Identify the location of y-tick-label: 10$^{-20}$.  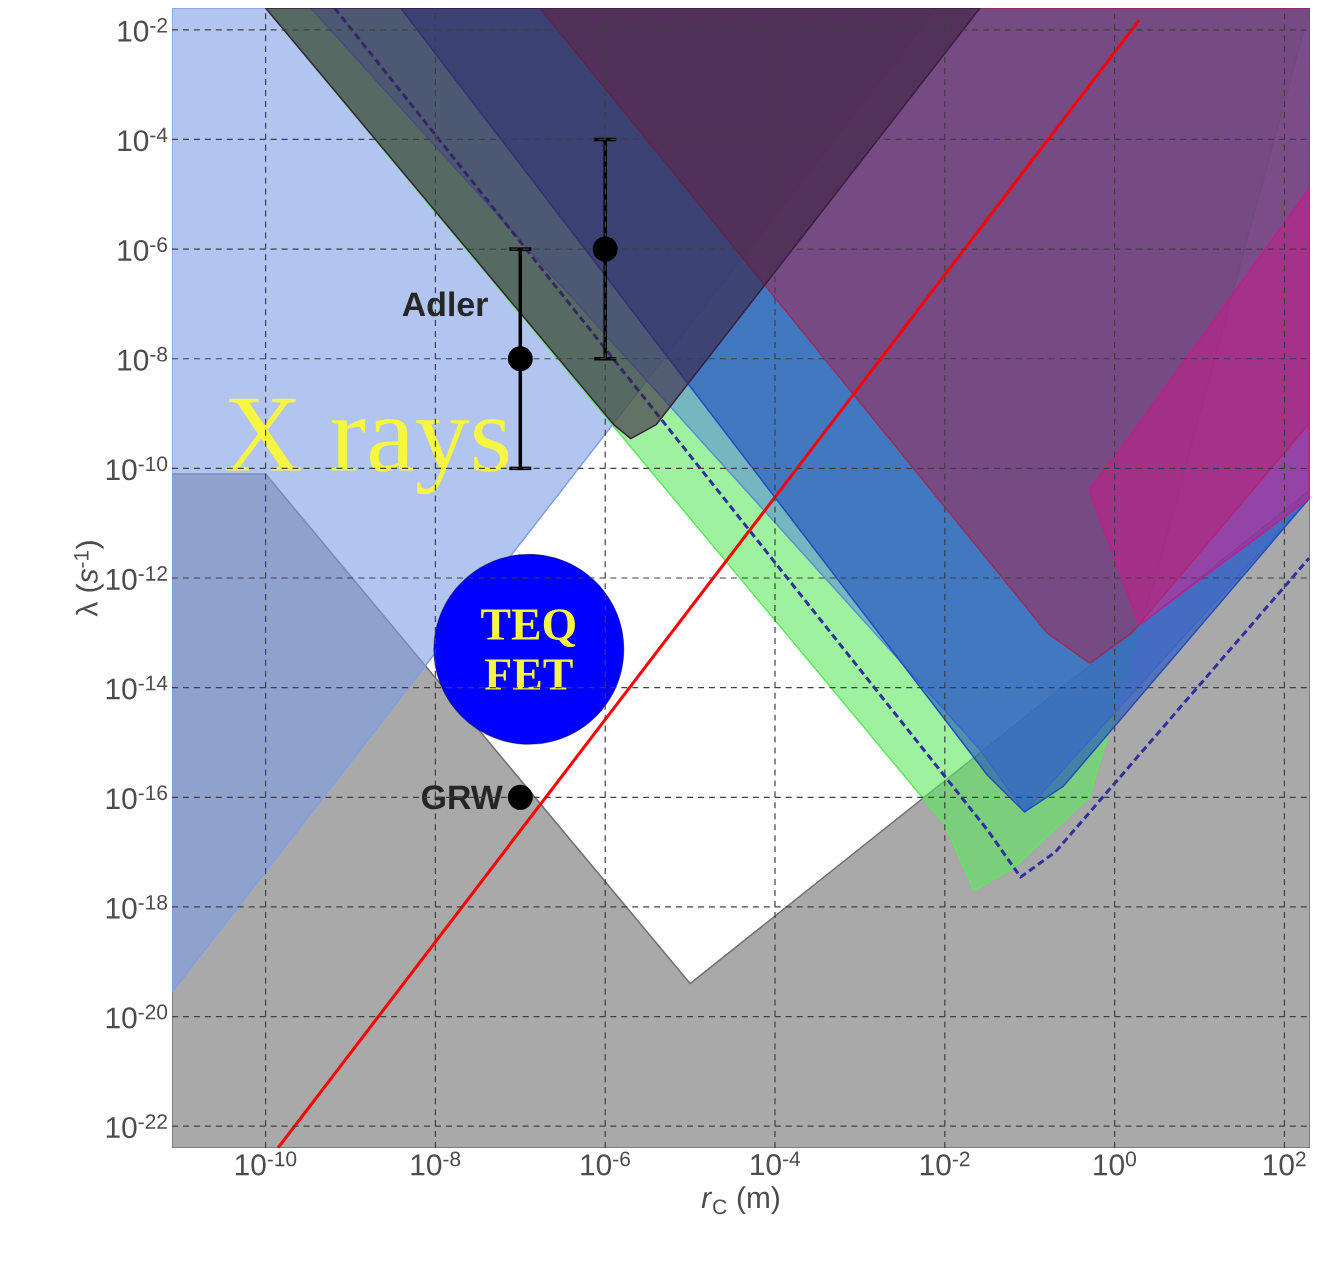
(137, 1016).